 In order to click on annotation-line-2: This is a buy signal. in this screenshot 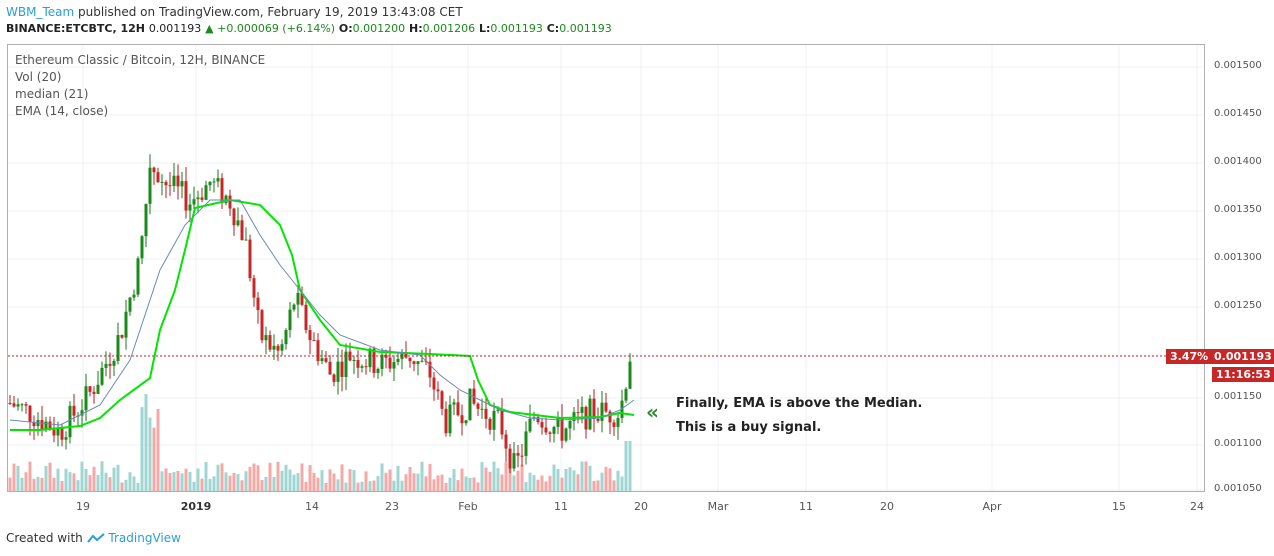, I will do `click(749, 427)`.